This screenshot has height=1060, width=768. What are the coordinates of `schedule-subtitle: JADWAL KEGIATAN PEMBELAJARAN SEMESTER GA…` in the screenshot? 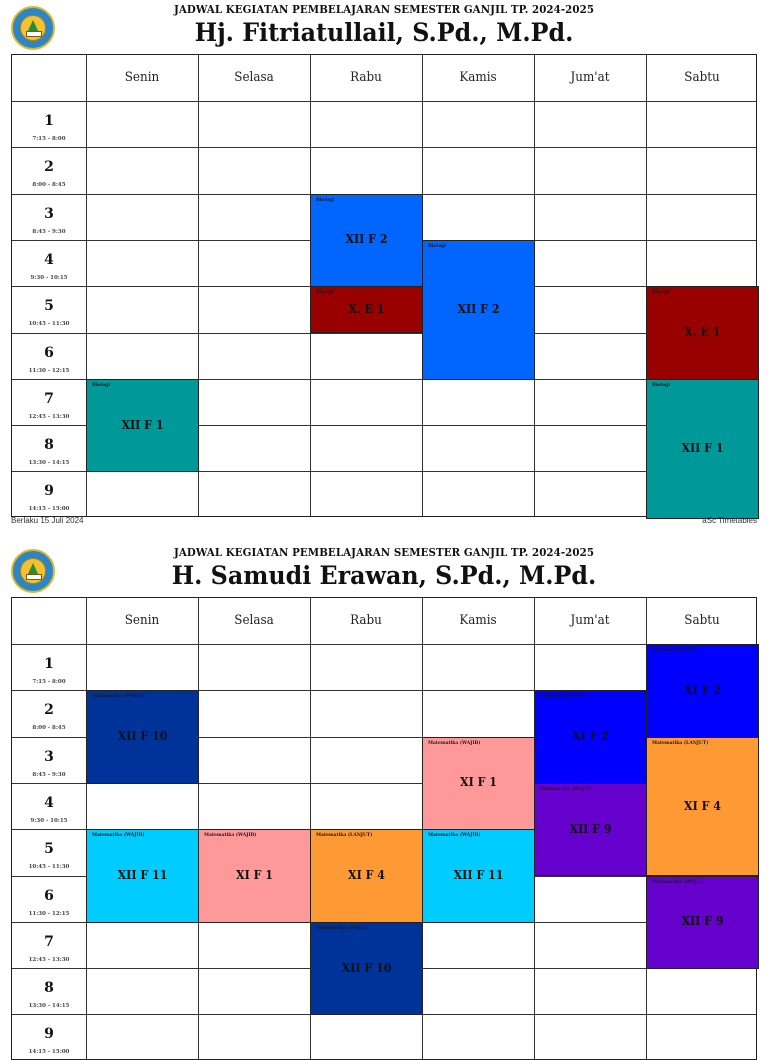 It's located at (384, 552).